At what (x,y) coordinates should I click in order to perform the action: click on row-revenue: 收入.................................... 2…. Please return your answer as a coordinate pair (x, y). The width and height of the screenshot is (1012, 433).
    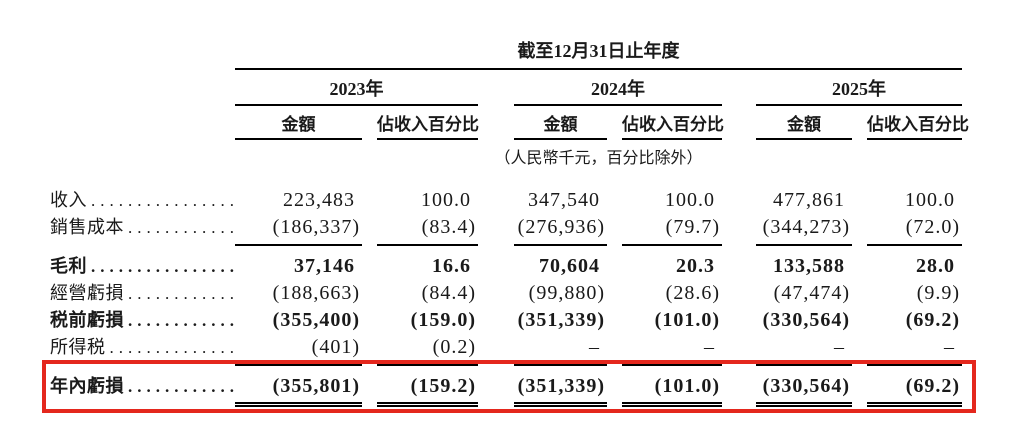
    Looking at the image, I should click on (506, 191).